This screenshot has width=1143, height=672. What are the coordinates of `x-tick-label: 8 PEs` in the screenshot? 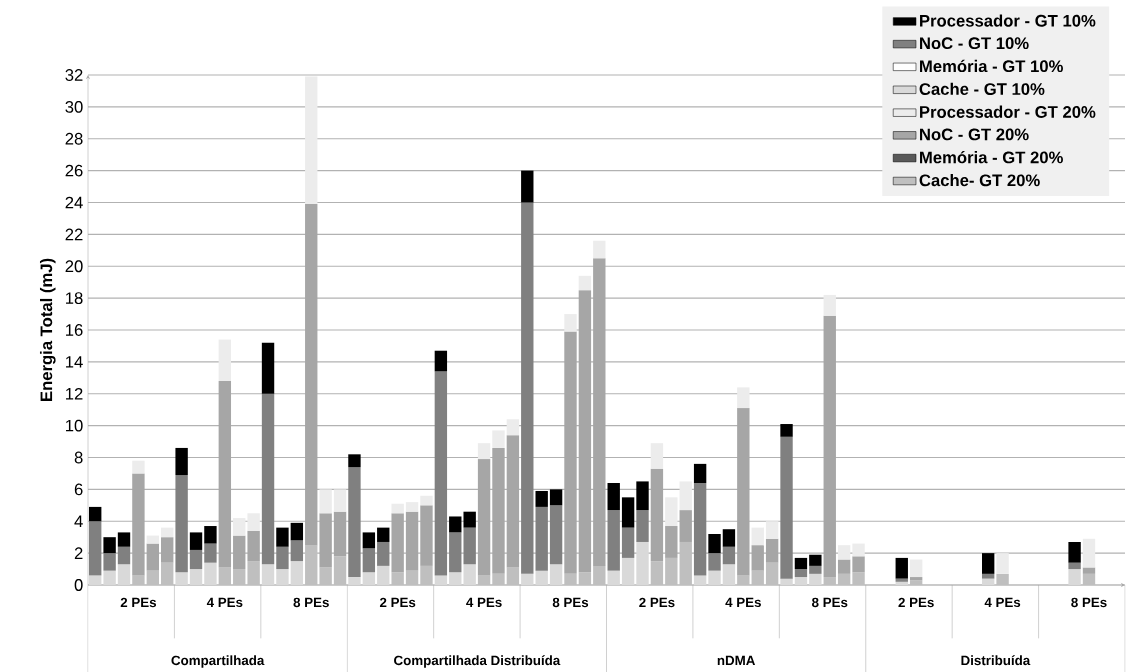 It's located at (1089, 602).